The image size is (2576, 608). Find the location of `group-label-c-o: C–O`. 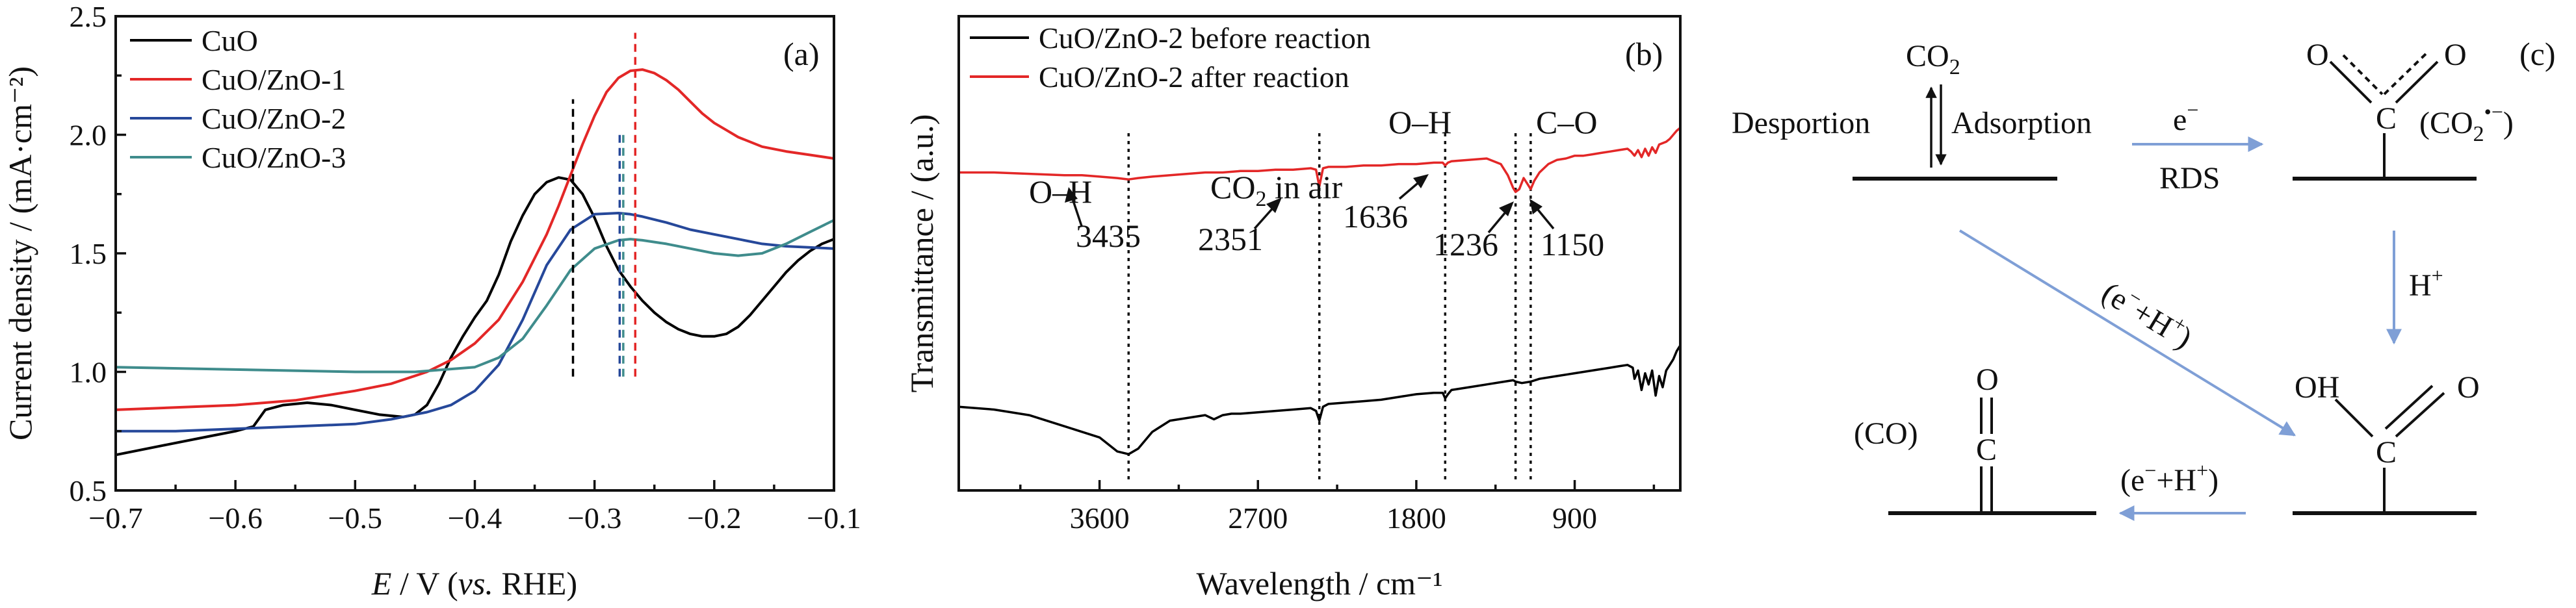

group-label-c-o: C–O is located at coordinates (1566, 122).